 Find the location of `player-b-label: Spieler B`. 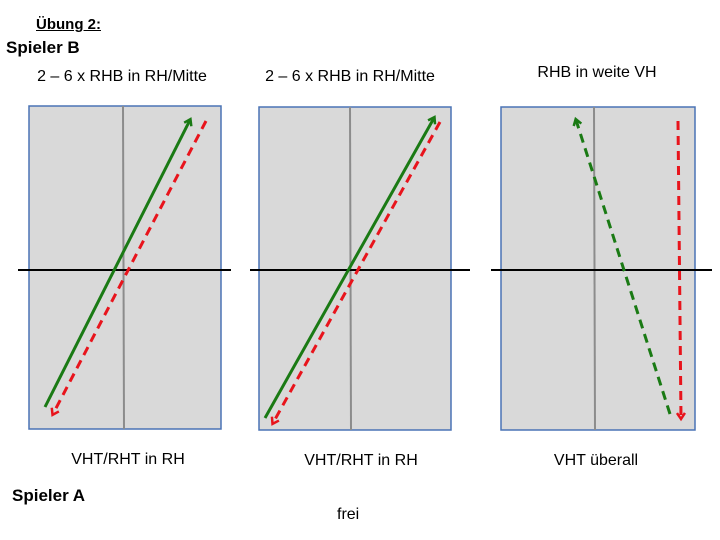

player-b-label: Spieler B is located at coordinates (43, 47).